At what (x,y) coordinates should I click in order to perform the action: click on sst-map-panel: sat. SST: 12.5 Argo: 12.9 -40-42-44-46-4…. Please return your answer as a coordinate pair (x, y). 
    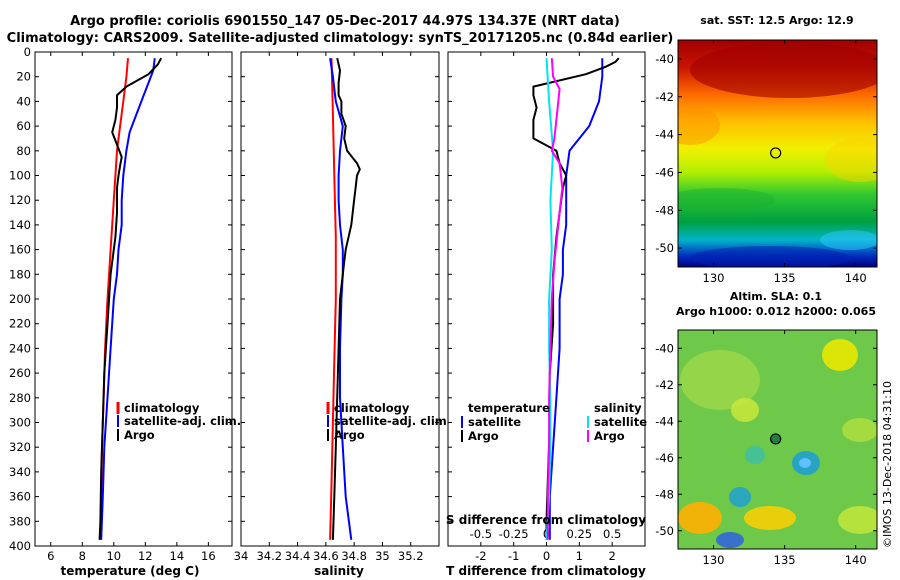
    Looking at the image, I should click on (766, 149).